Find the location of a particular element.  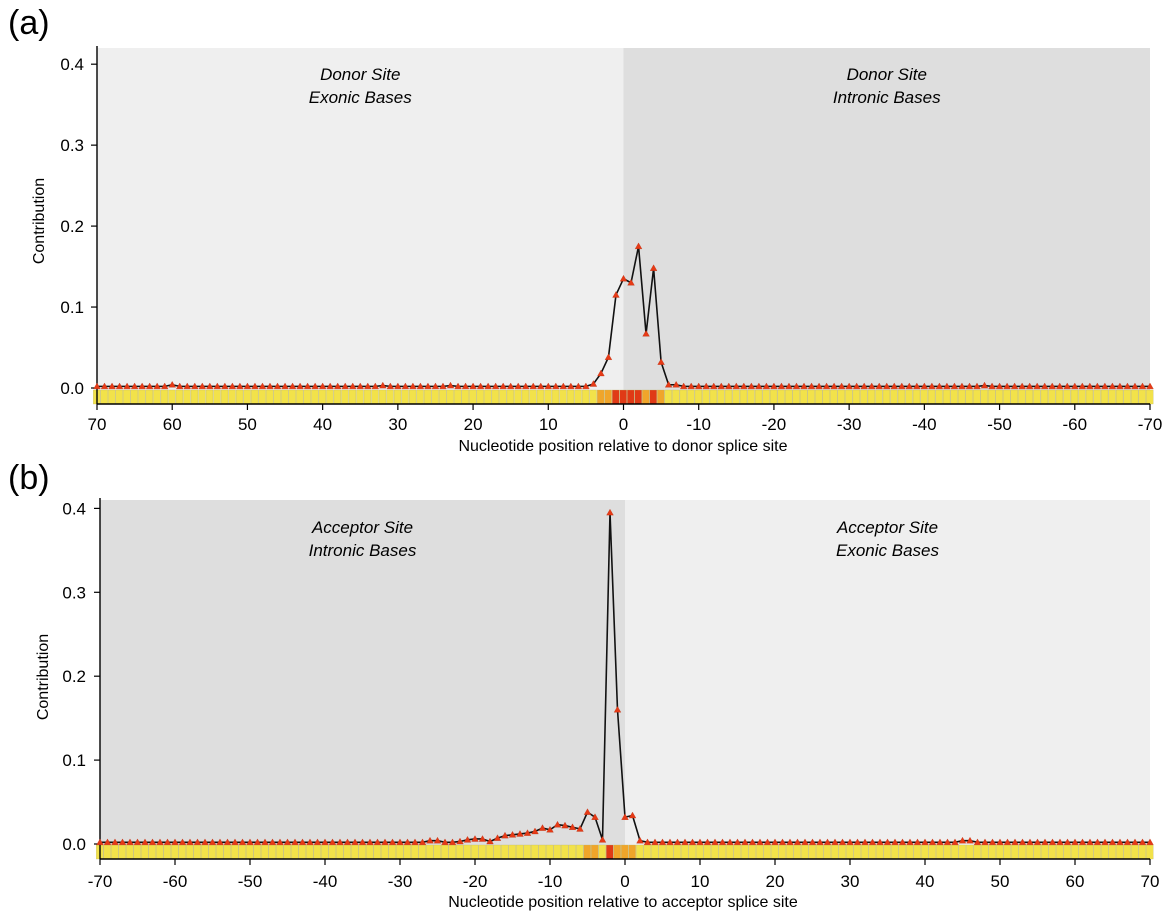

y-tick-label: 0.3 is located at coordinates (72, 145).